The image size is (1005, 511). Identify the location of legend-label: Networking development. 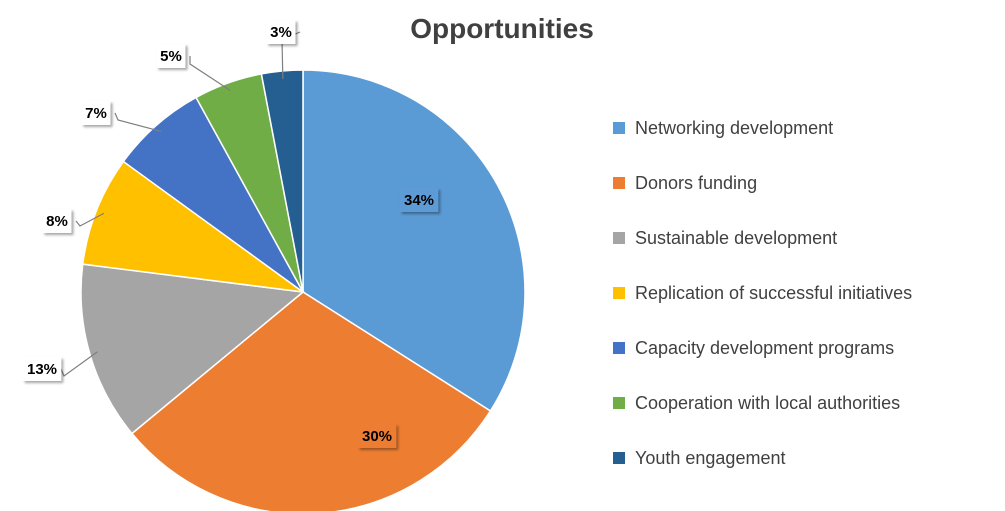
(734, 128).